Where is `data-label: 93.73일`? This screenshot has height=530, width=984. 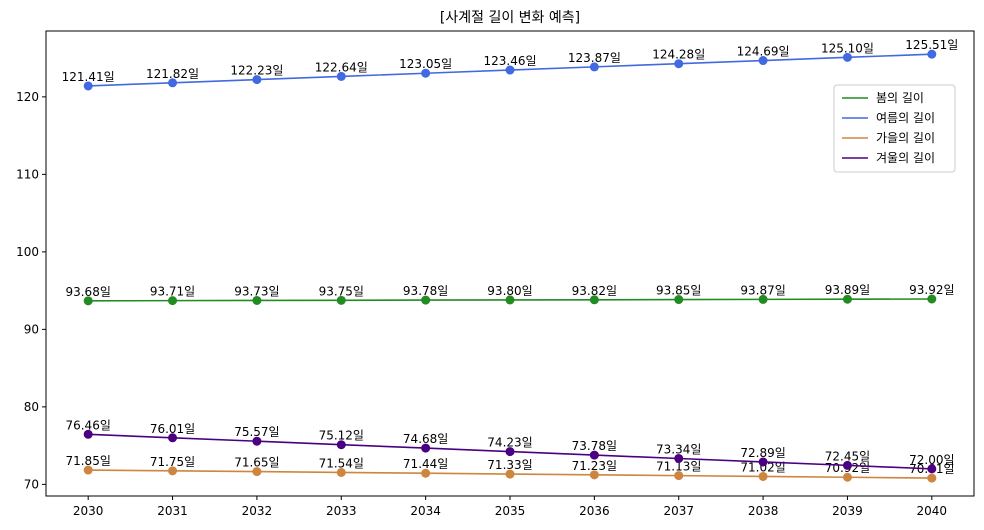
data-label: 93.73일 is located at coordinates (256, 291).